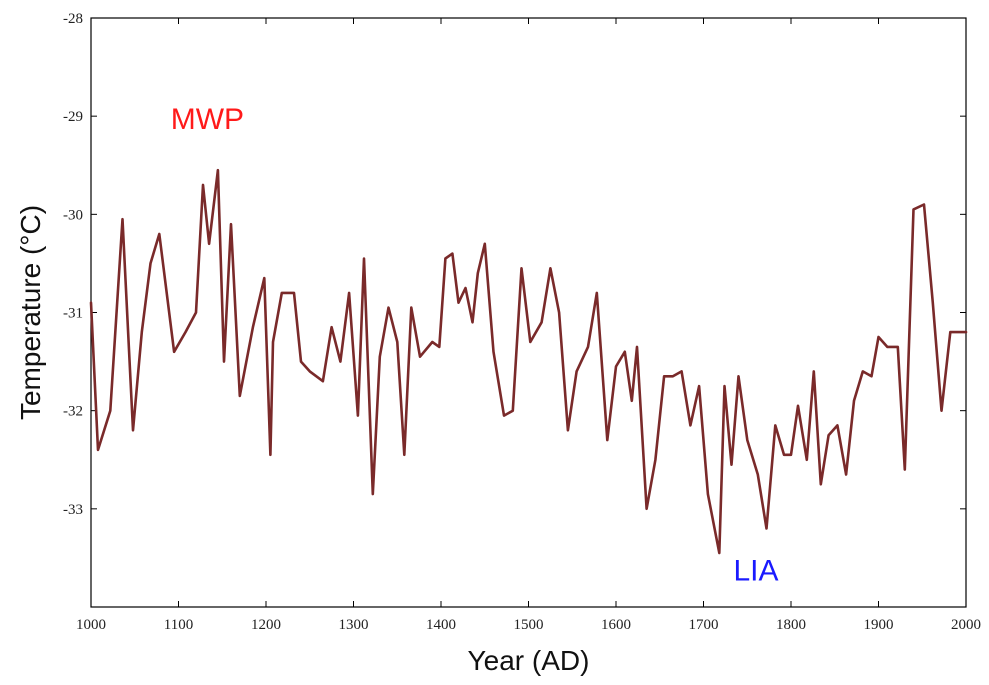  Describe the element at coordinates (207, 119) in the screenshot. I see `annotation-mwp: MWP` at that location.